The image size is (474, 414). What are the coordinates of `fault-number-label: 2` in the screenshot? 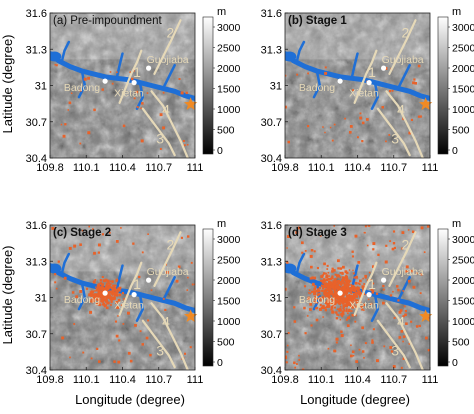 It's located at (170, 245).